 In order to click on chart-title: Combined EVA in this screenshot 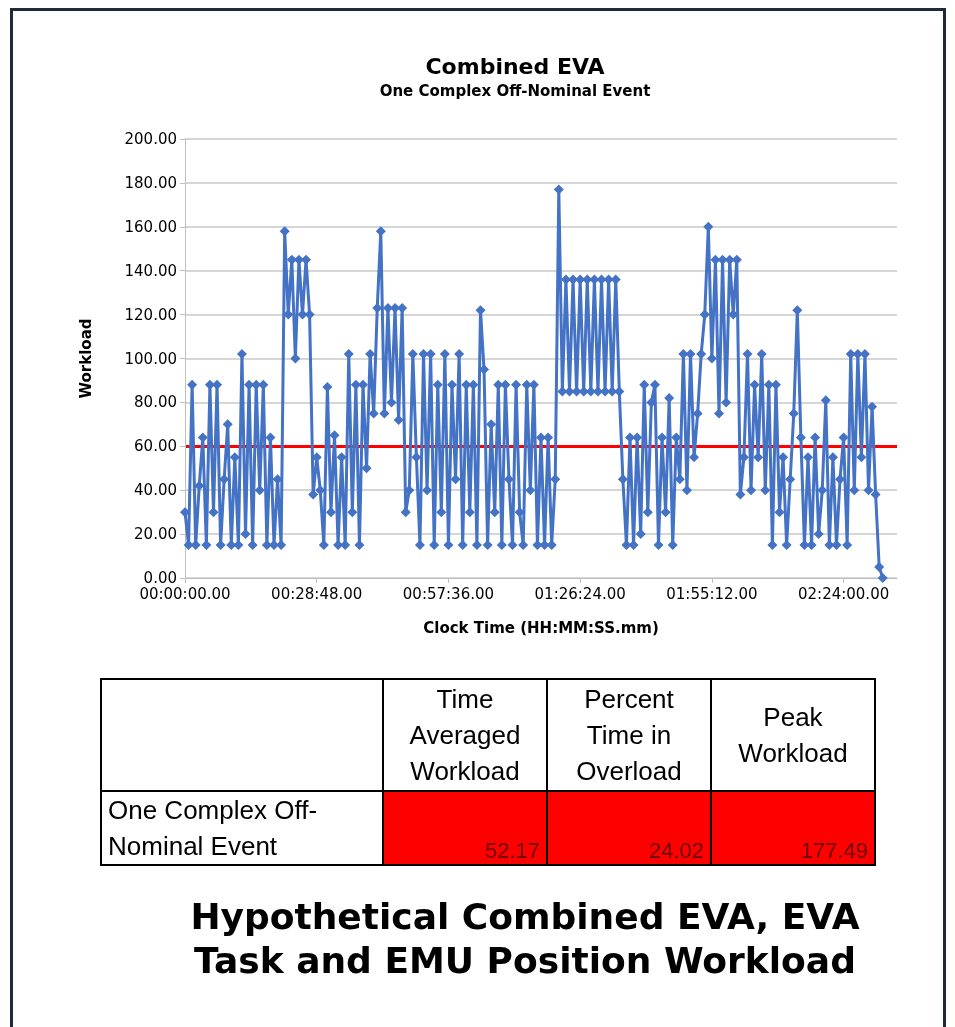, I will do `click(515, 66)`.